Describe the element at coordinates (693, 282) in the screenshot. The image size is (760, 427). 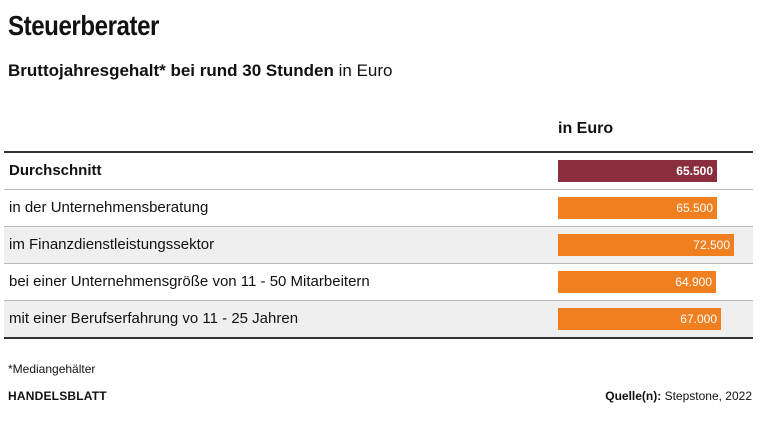
I see `bar-value-label: 64.900` at that location.